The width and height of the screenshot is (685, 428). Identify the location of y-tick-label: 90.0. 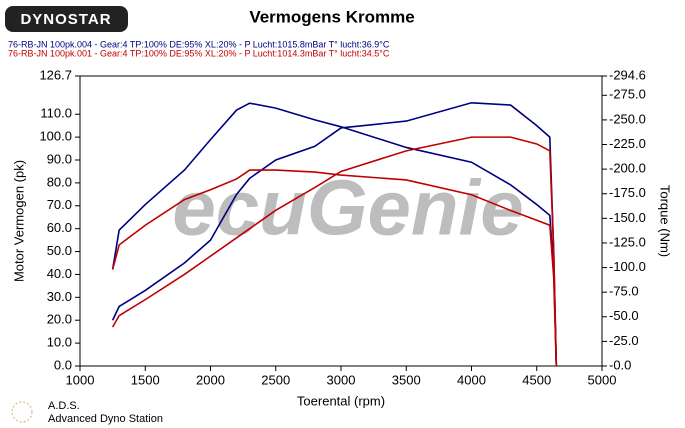
(59, 158).